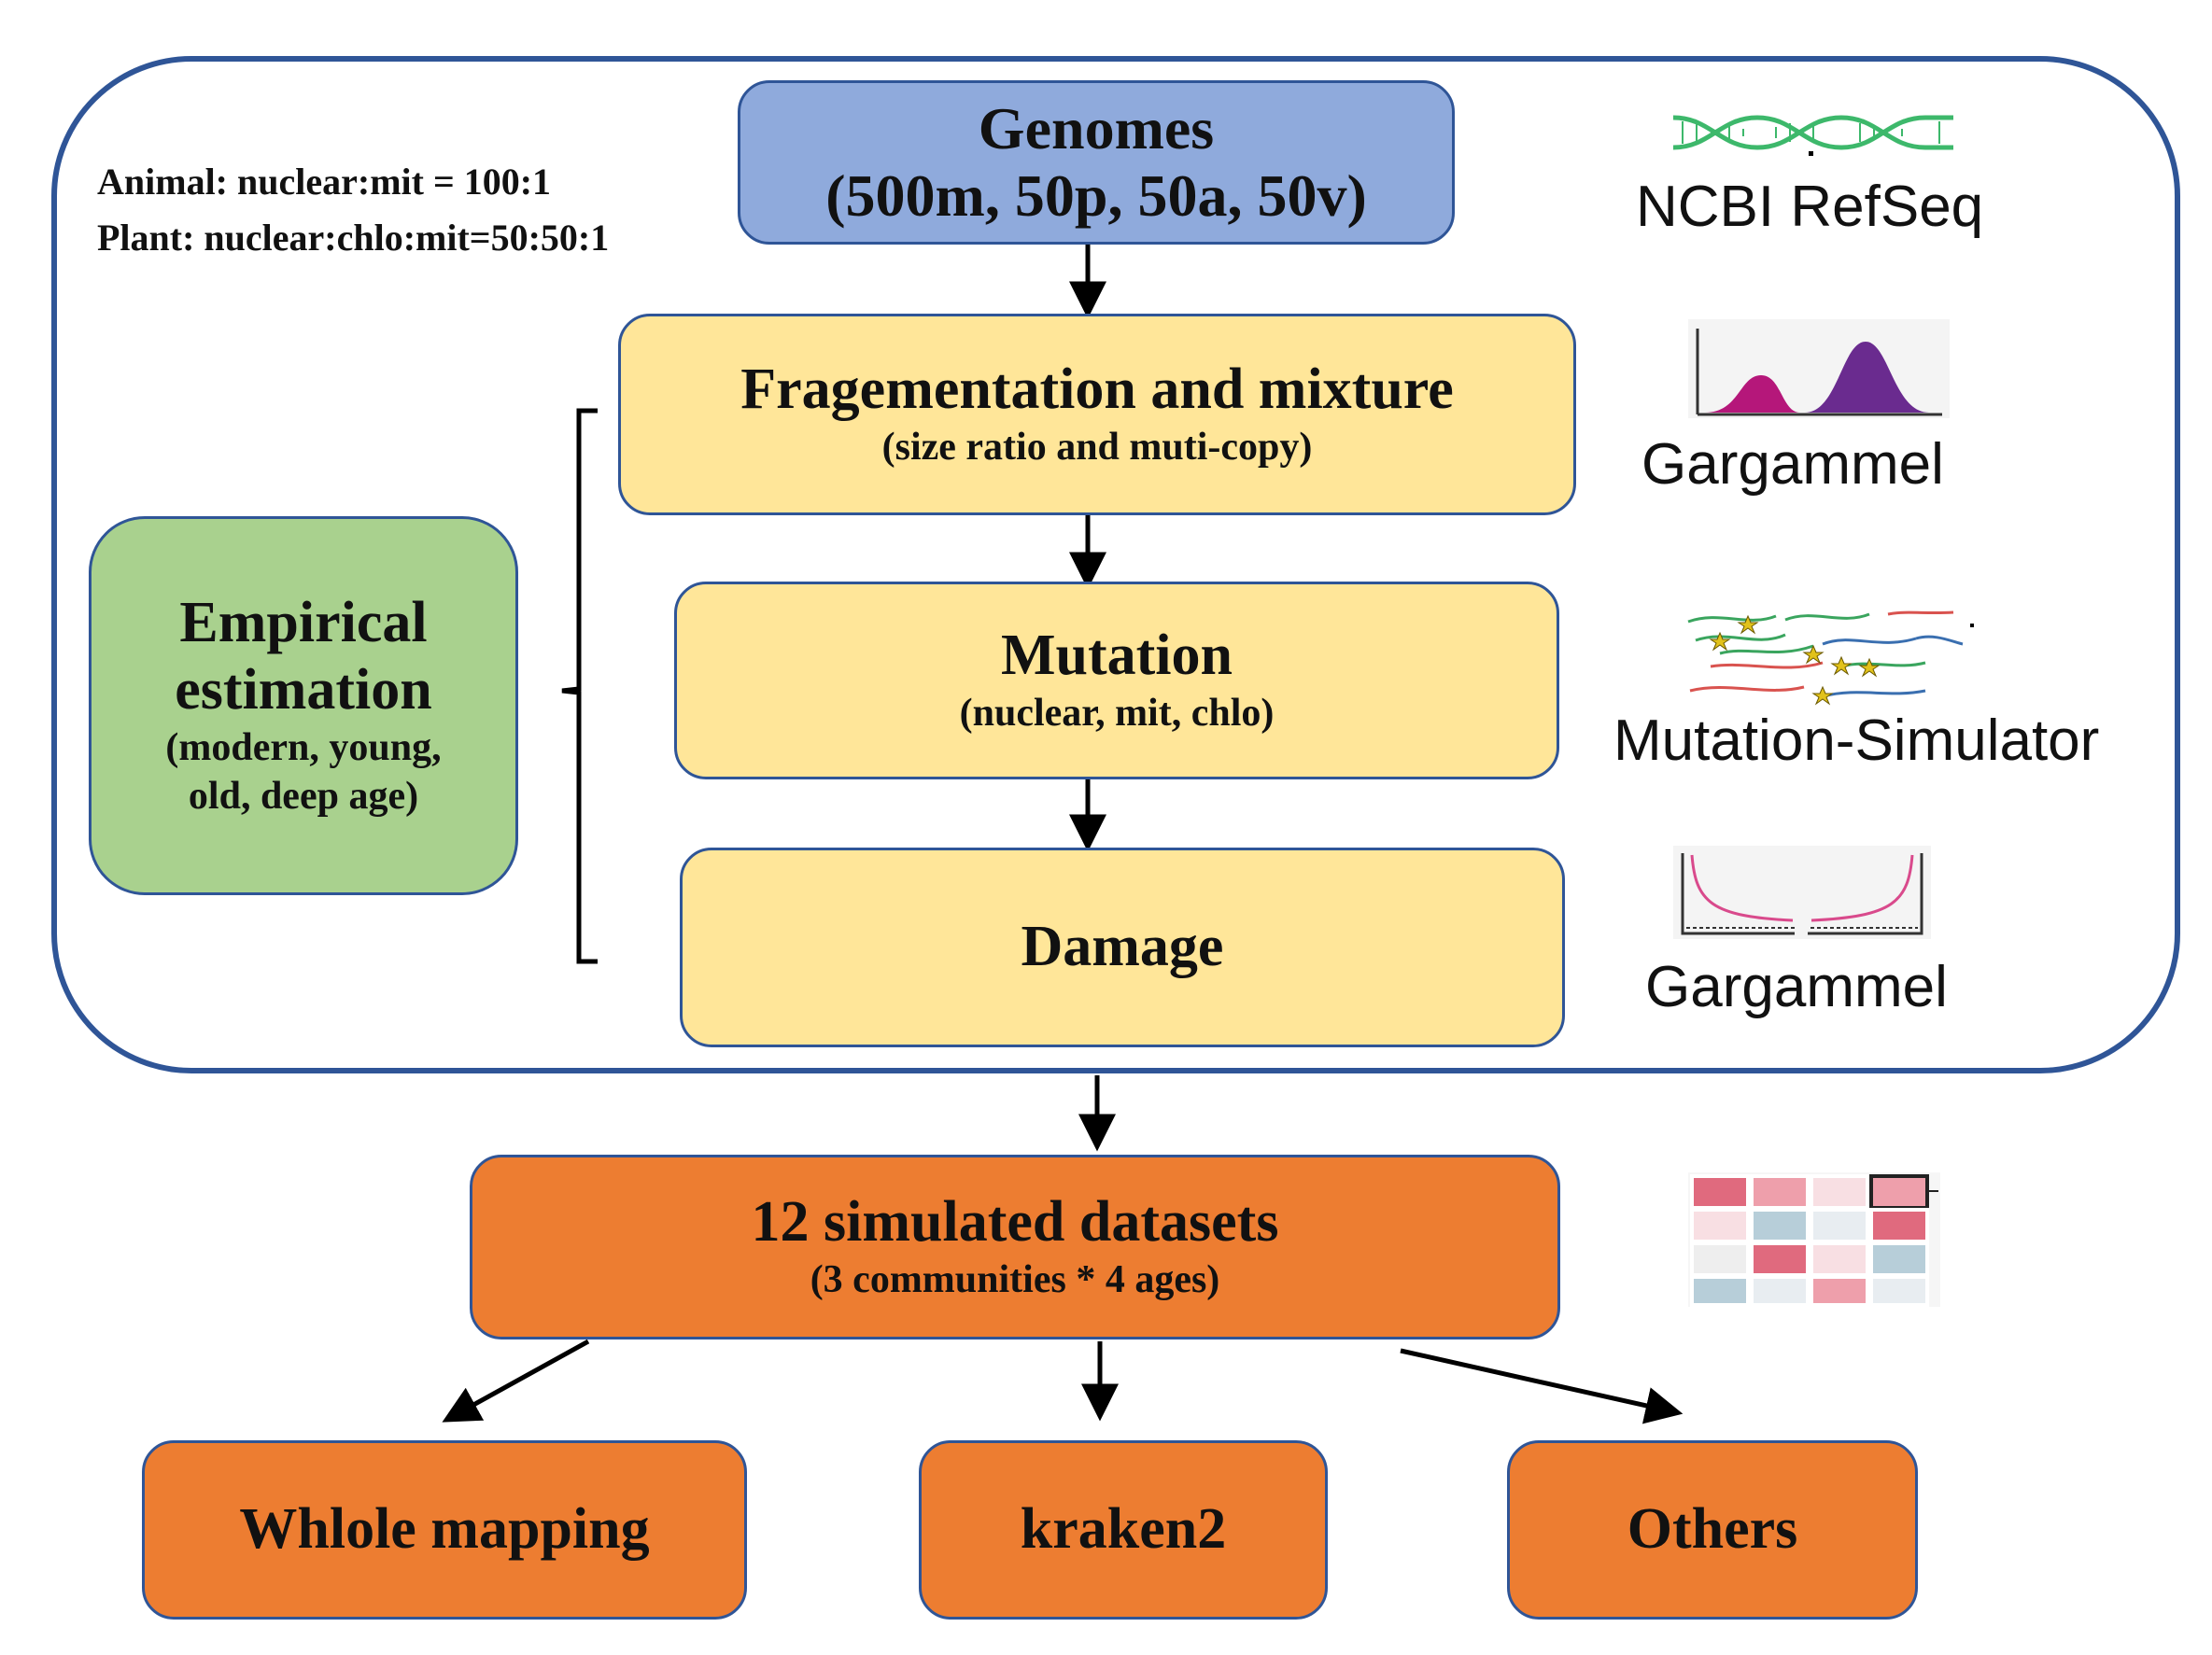 The image size is (2212, 1655). I want to click on arrow-datasets-to-whole-mapping, so click(516, 1381).